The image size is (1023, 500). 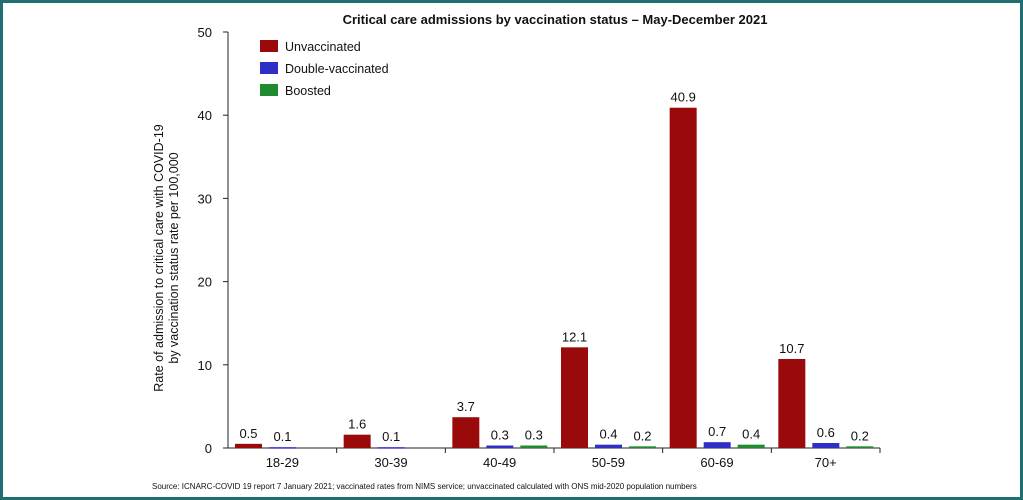 What do you see at coordinates (205, 32) in the screenshot?
I see `y-tick-label: 50` at bounding box center [205, 32].